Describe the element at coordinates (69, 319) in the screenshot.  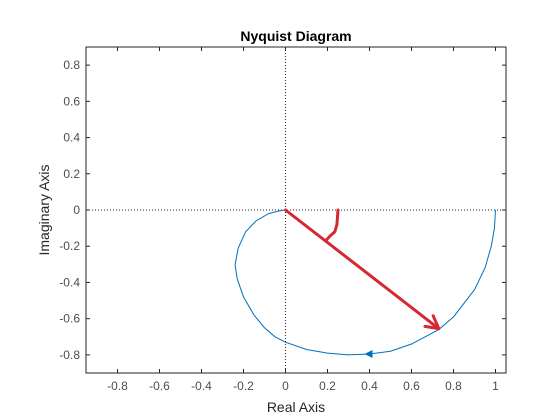
I see `y-tick-label: -0.6` at that location.